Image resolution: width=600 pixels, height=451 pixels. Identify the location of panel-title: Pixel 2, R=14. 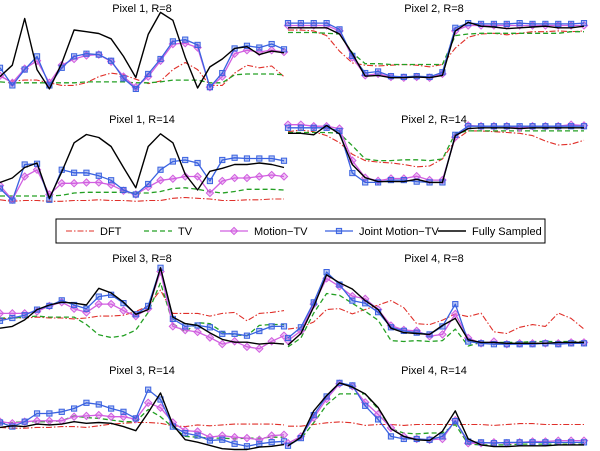
(434, 120).